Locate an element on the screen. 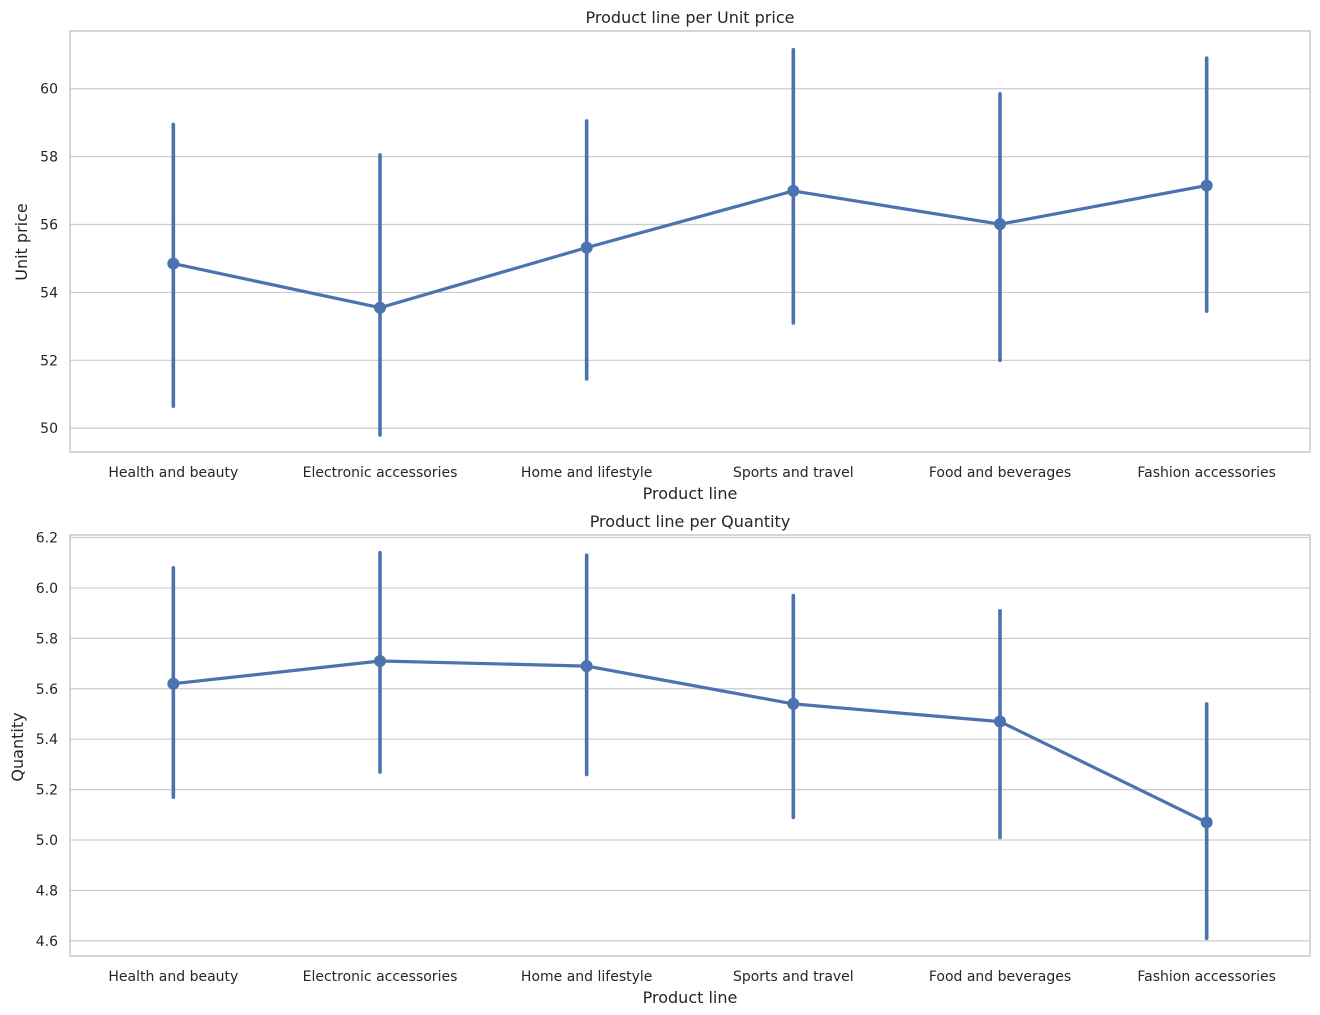 The height and width of the screenshot is (1015, 1320). y-tick-label: 5.8 is located at coordinates (47, 639).